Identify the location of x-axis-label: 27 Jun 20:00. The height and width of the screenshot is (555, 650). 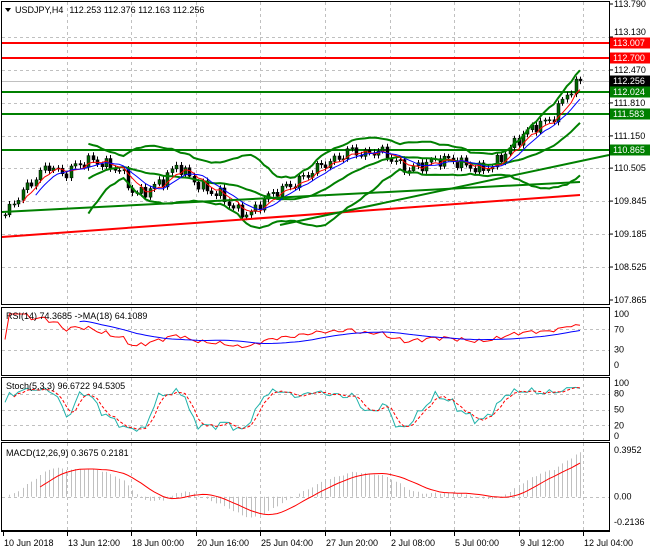
(352, 543).